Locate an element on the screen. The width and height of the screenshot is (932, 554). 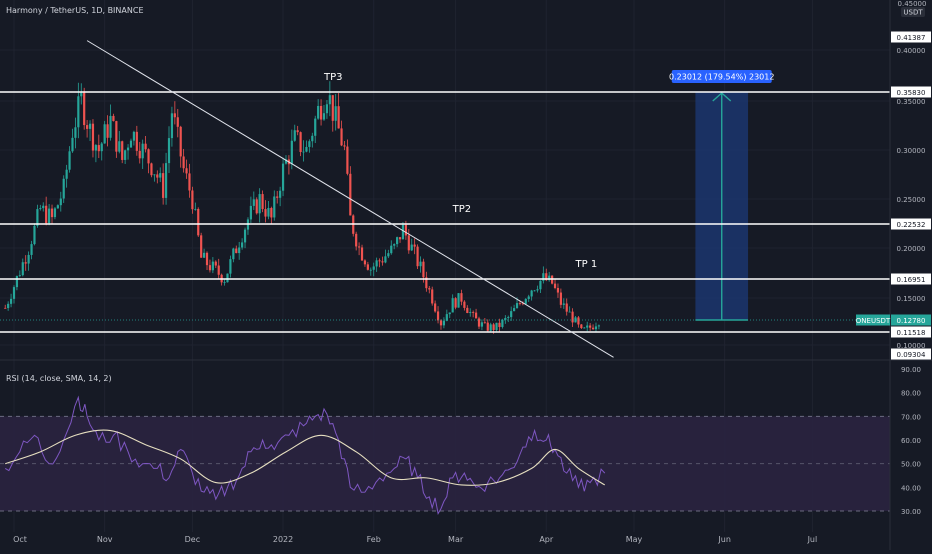
rsi-tick-label: 80.00 is located at coordinates (911, 394).